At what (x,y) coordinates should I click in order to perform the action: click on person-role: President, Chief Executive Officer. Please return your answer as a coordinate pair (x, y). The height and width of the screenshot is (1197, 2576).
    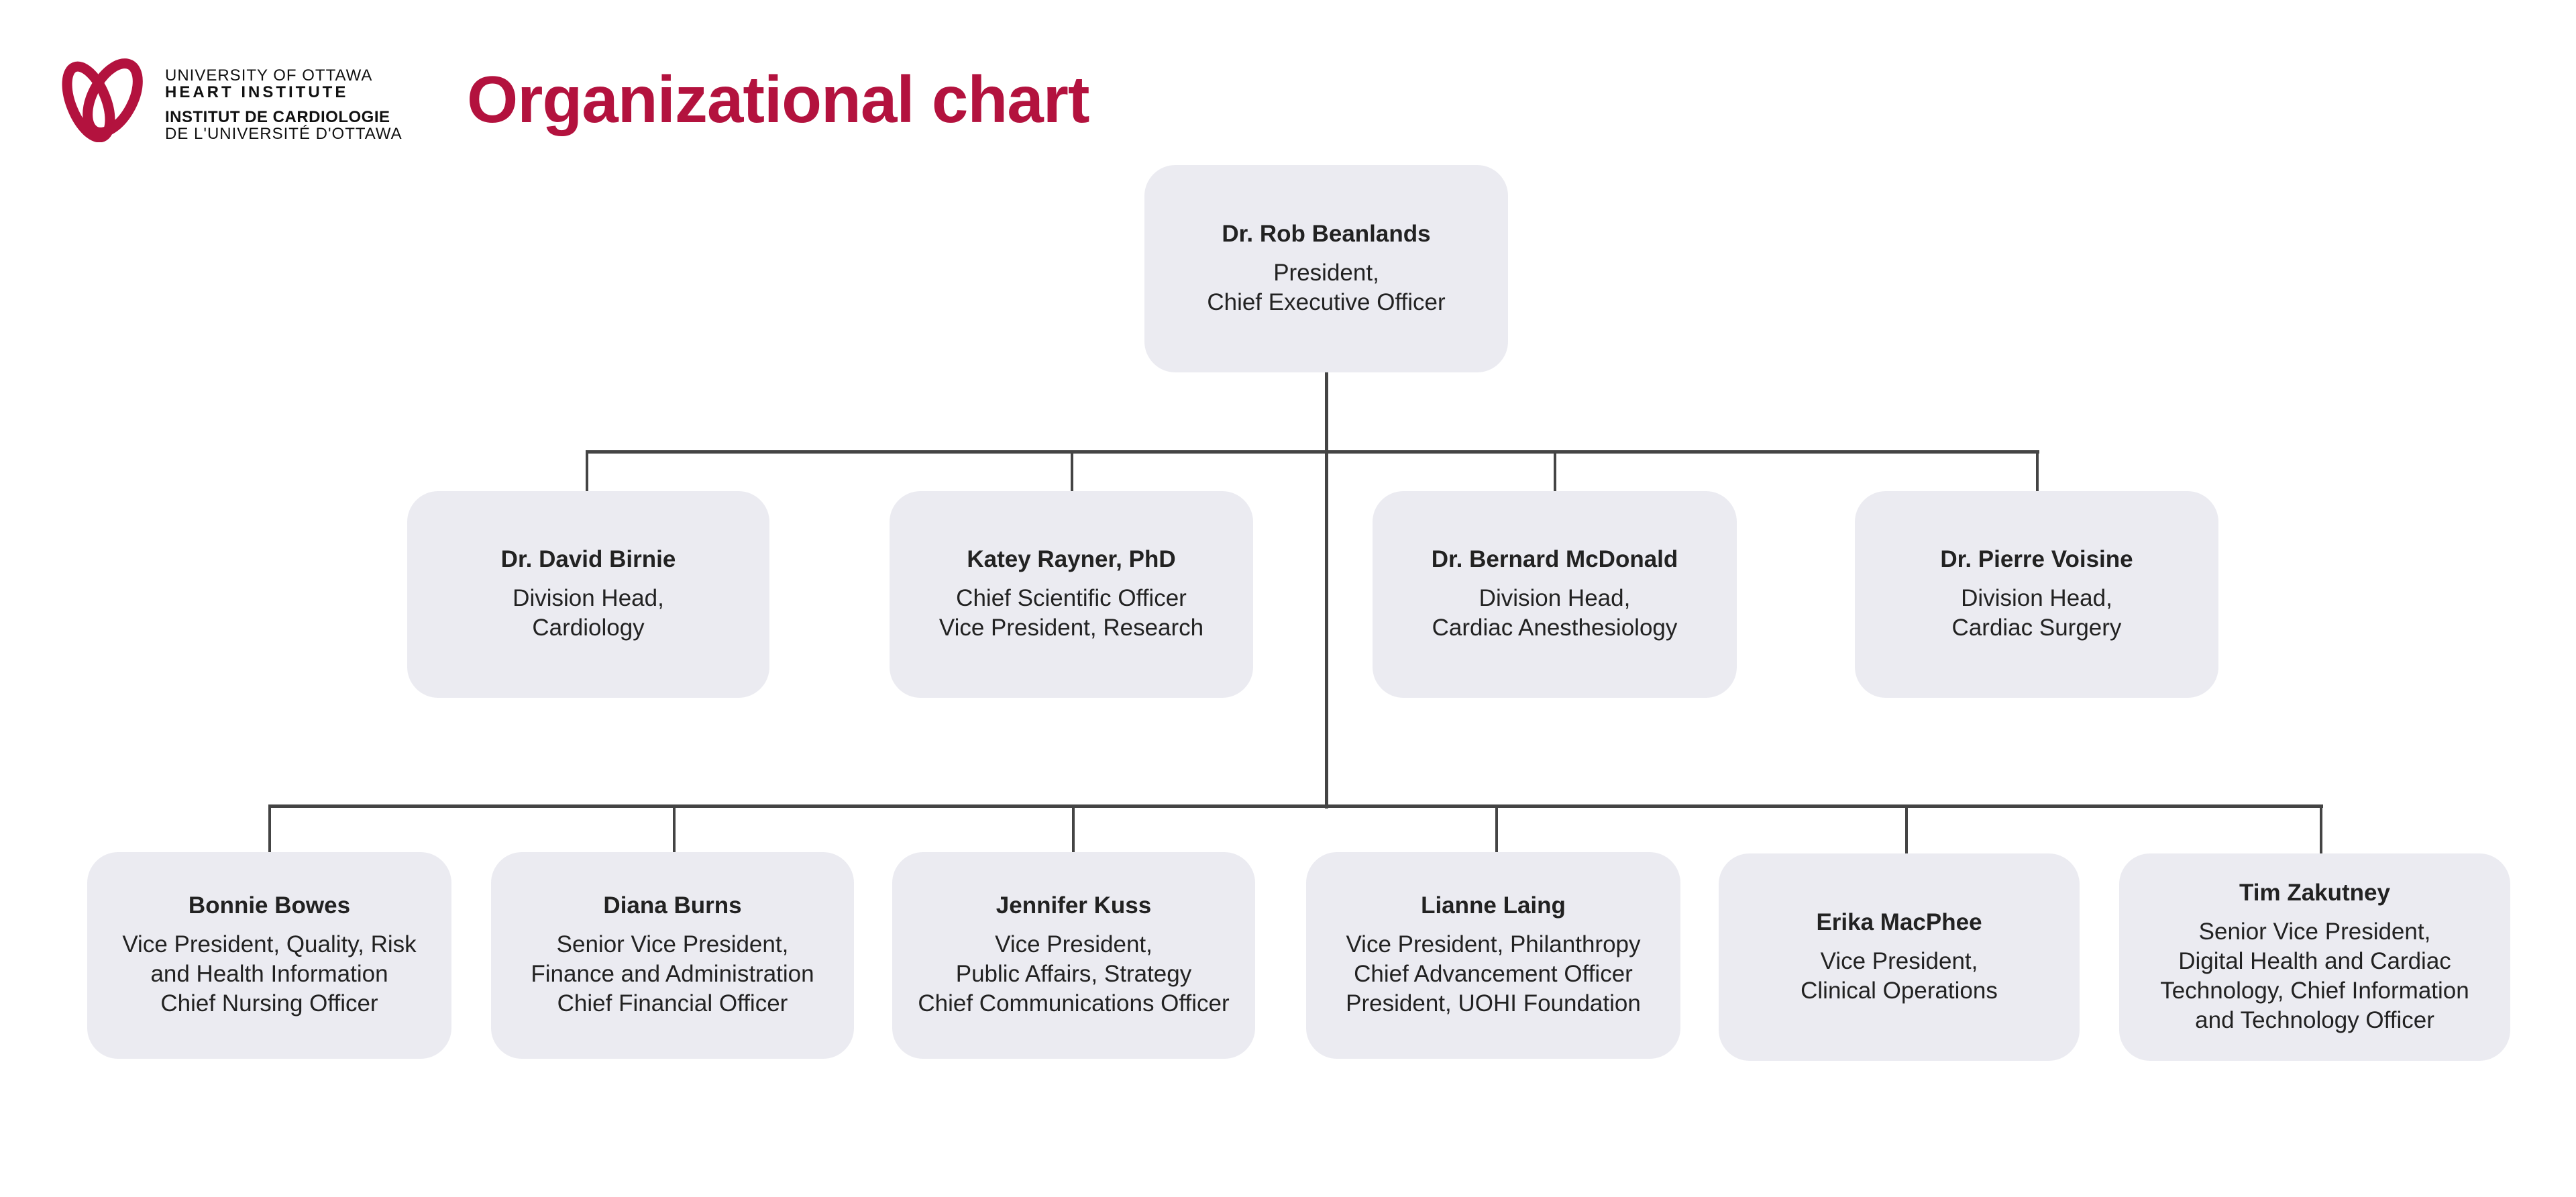
    Looking at the image, I should click on (1326, 287).